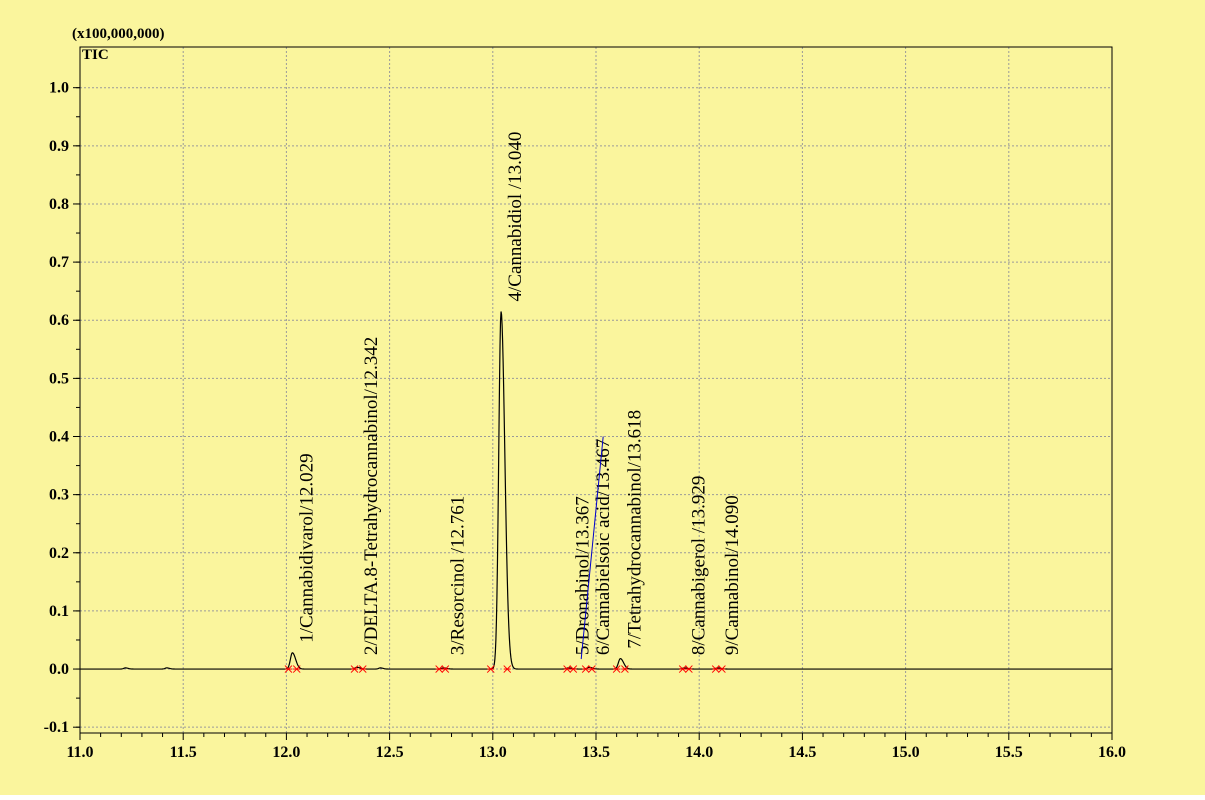  Describe the element at coordinates (493, 752) in the screenshot. I see `x-tick-label: 13.0` at that location.